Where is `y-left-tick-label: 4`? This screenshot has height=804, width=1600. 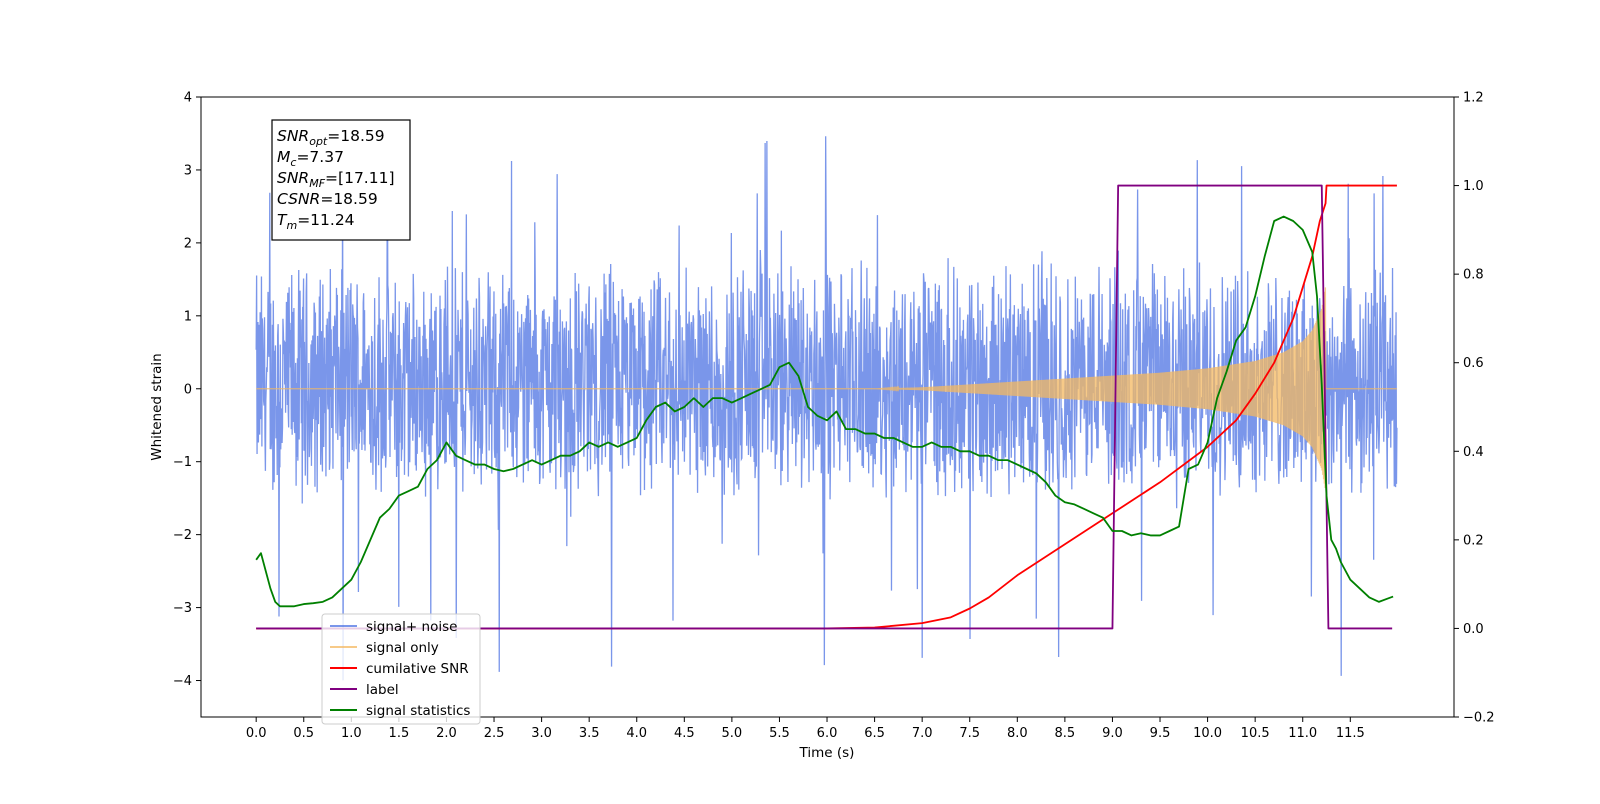 y-left-tick-label: 4 is located at coordinates (188, 98).